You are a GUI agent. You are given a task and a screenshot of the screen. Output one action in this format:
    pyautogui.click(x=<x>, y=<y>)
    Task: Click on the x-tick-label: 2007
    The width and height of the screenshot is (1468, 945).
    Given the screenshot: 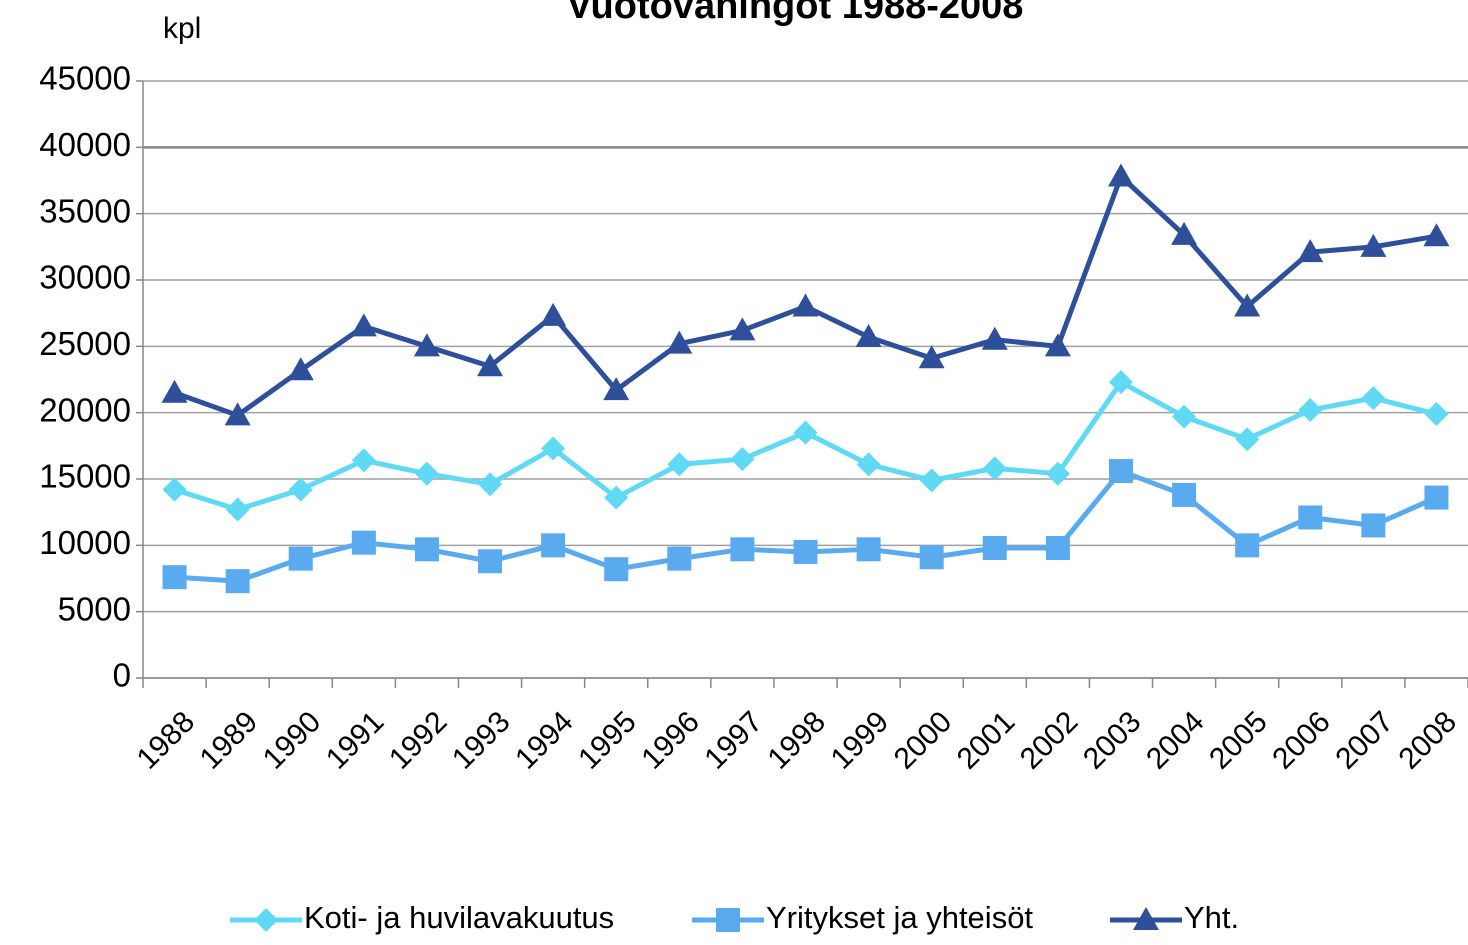 What is the action you would take?
    pyautogui.click(x=1364, y=740)
    